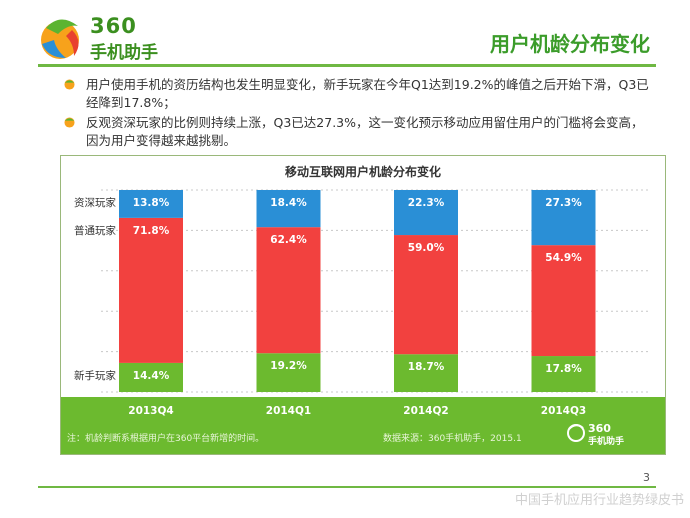 Image resolution: width=690 pixels, height=518 pixels. What do you see at coordinates (288, 366) in the screenshot?
I see `data-label: 19.2%` at bounding box center [288, 366].